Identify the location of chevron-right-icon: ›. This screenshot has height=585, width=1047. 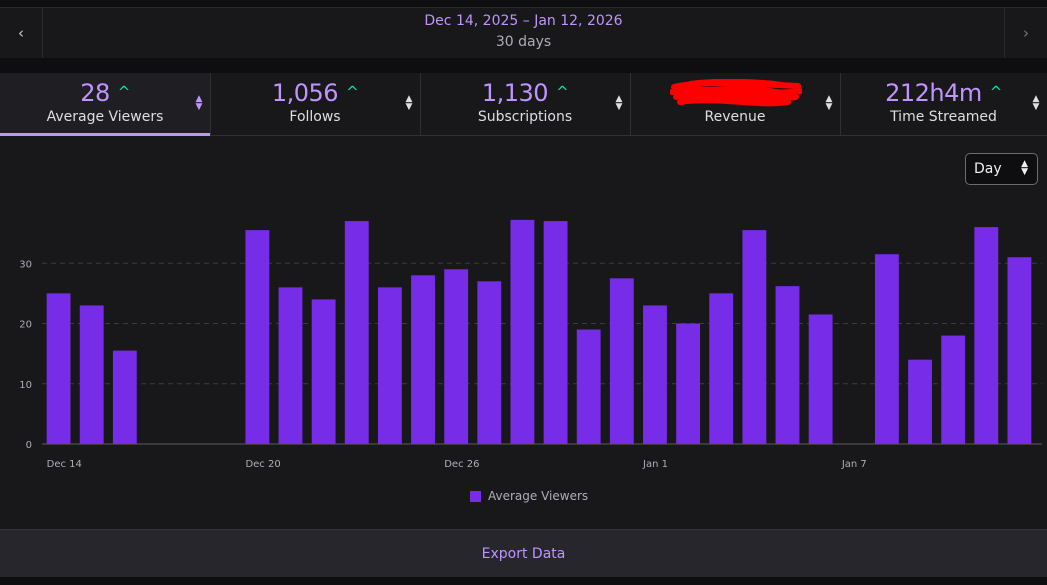
(1026, 33).